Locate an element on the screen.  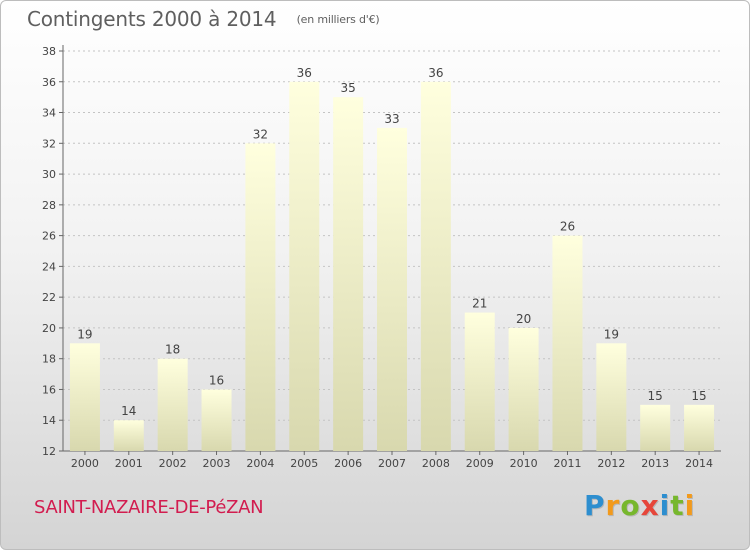
data-label: 14 is located at coordinates (128, 411).